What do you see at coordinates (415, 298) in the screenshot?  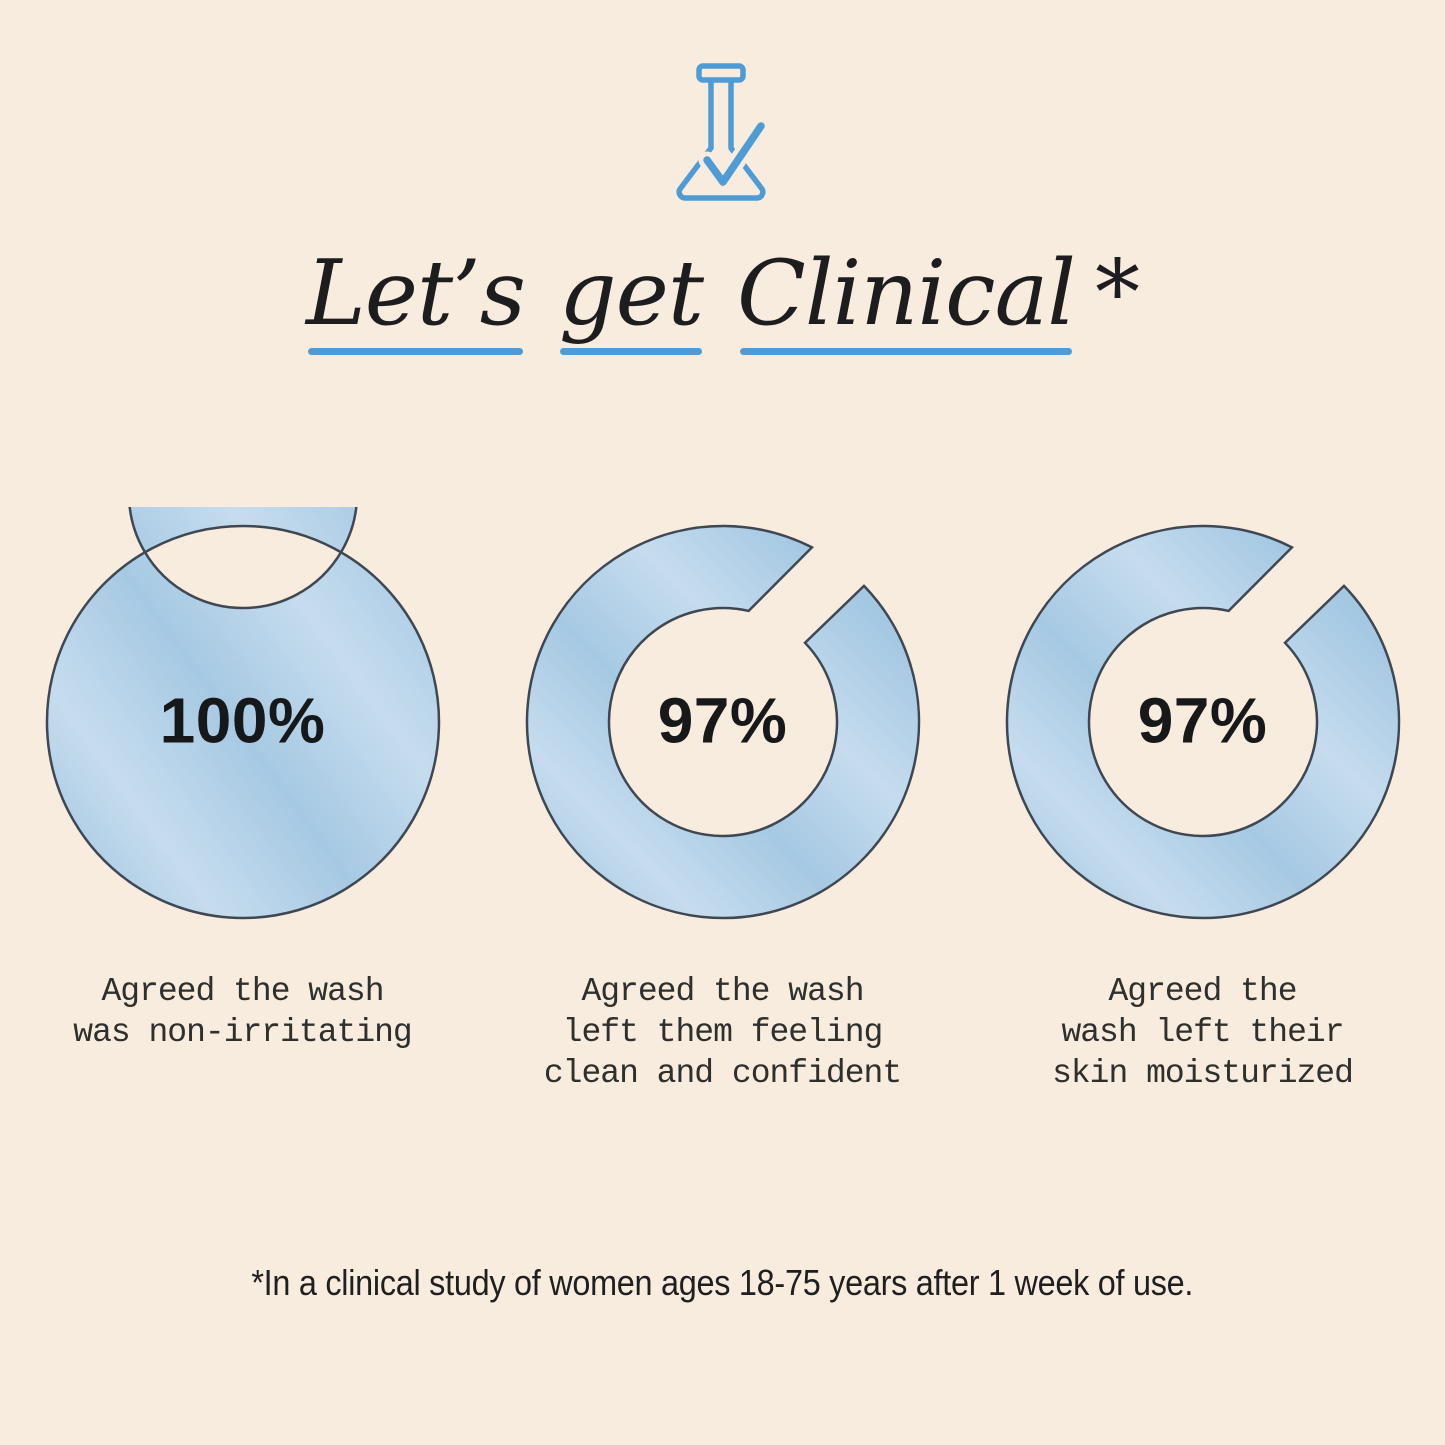 I see `title-word-lets: Let’s` at bounding box center [415, 298].